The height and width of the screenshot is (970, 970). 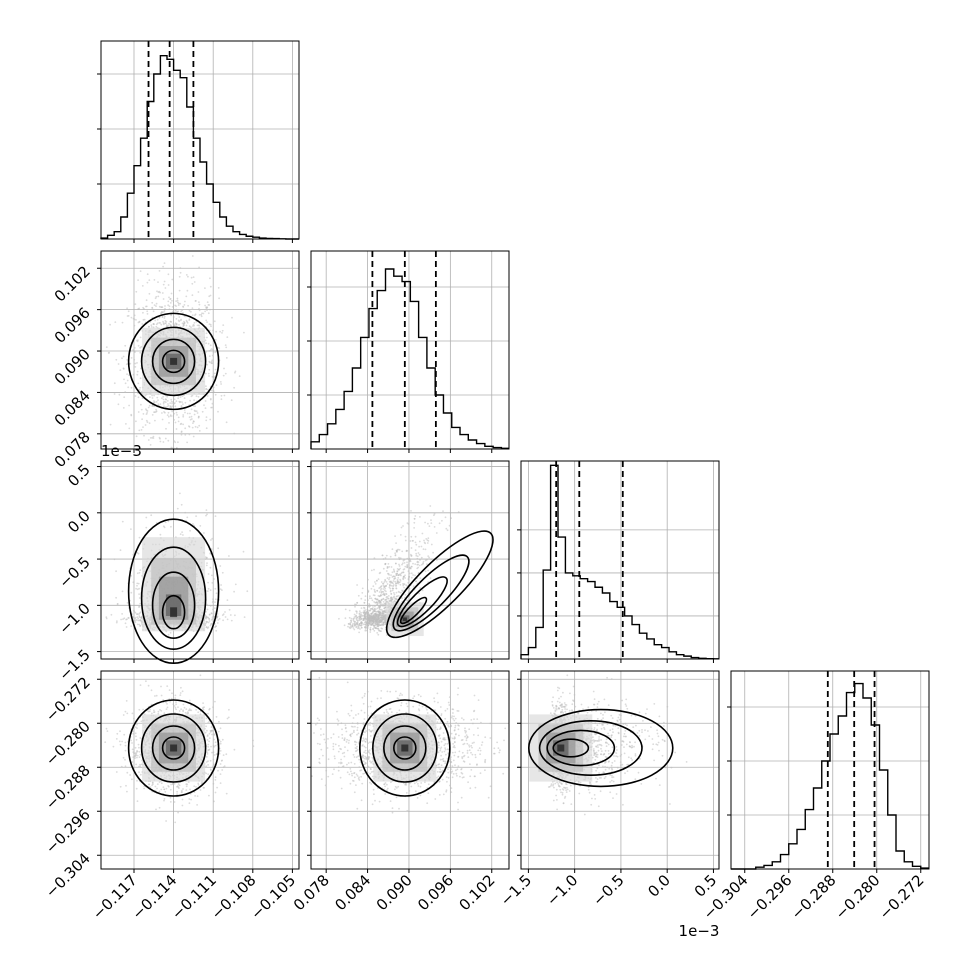 I want to click on y-tick-label: −1.5, so click(x=74, y=665).